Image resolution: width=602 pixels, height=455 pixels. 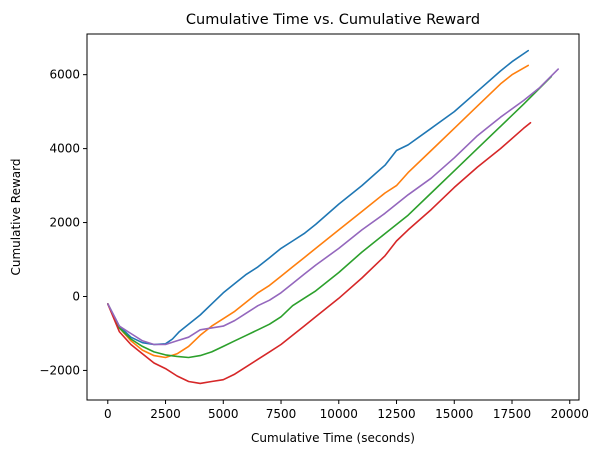 What do you see at coordinates (333, 438) in the screenshot?
I see `x-axis-label: Cumulative Time (seconds)` at bounding box center [333, 438].